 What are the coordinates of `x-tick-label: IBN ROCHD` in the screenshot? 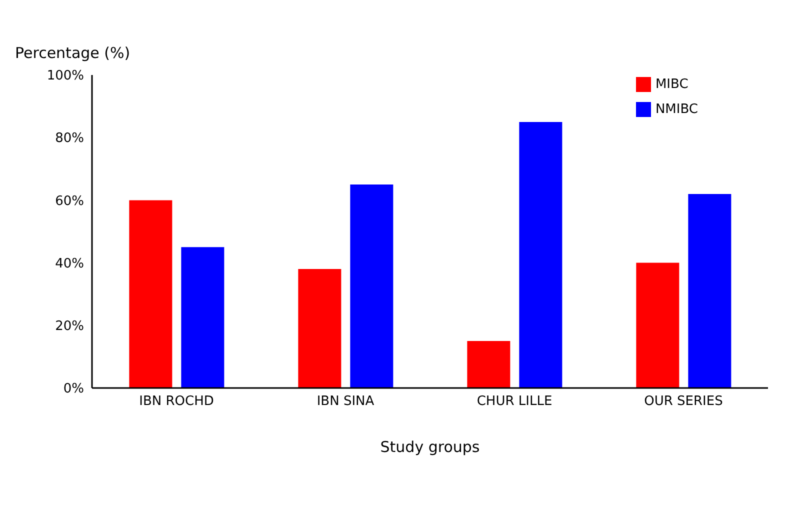 It's located at (176, 402).